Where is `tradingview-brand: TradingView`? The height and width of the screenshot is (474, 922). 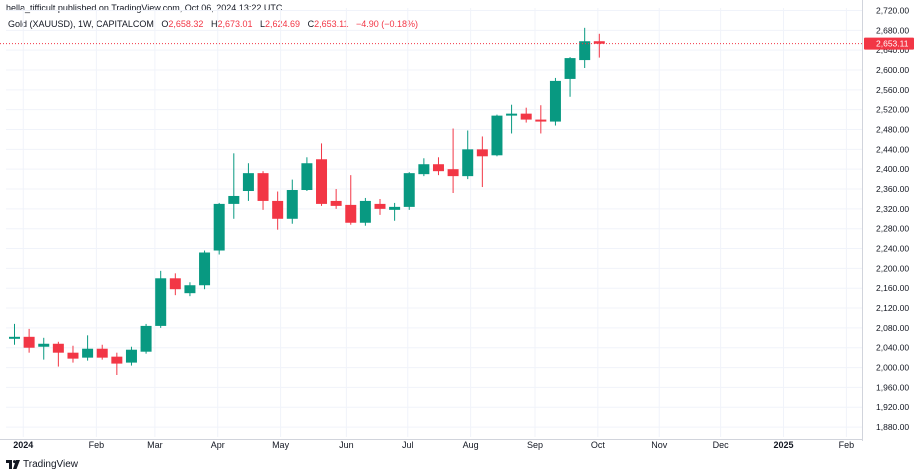 tradingview-brand: TradingView is located at coordinates (51, 464).